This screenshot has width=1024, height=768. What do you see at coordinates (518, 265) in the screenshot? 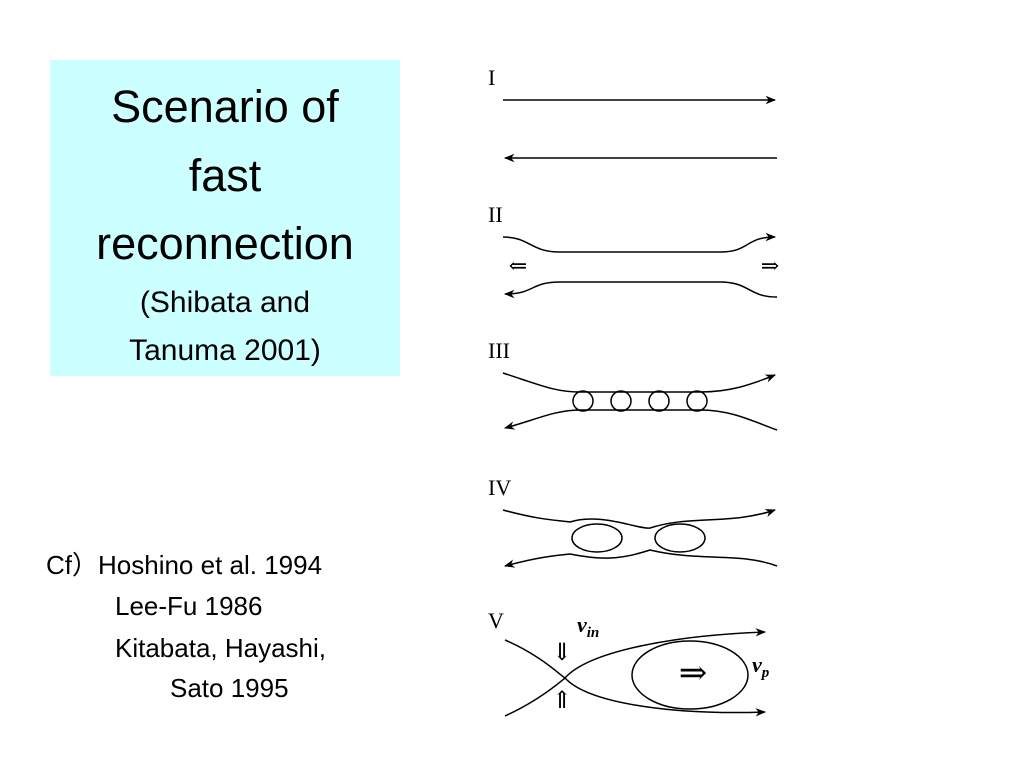
I see `flow-arrow: ⇐` at bounding box center [518, 265].